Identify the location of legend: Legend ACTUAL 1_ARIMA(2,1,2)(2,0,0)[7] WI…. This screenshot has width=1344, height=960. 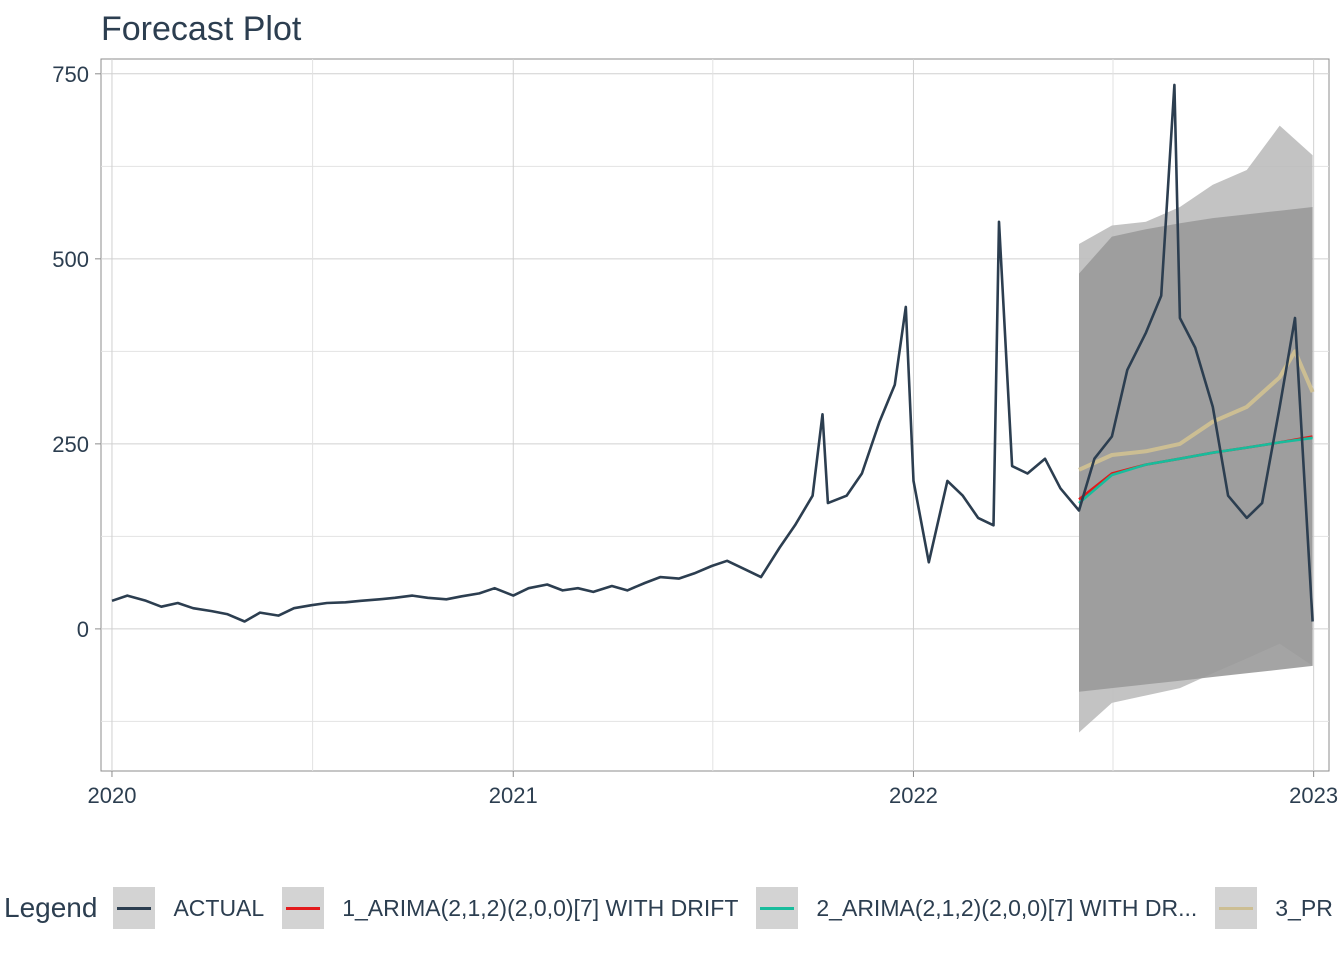
(672, 908).